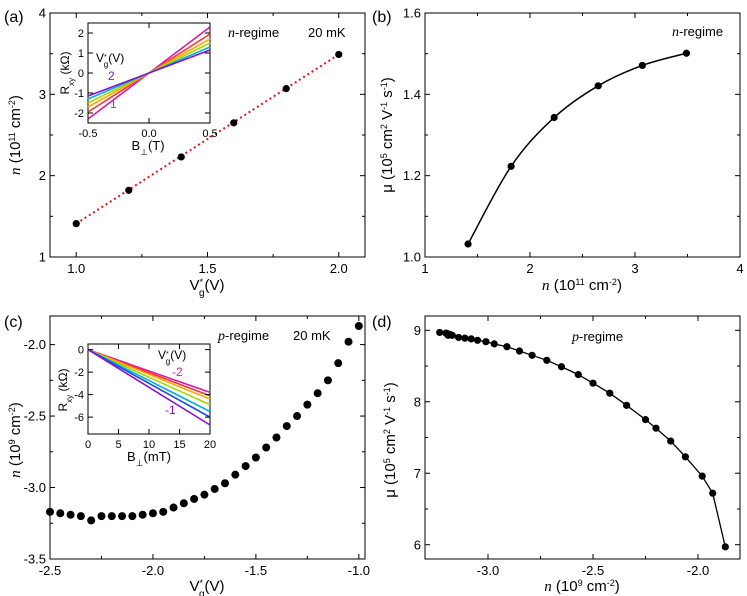 This screenshot has height=596, width=747. I want to click on panel-b-ytick-label: 1.2, so click(412, 175).